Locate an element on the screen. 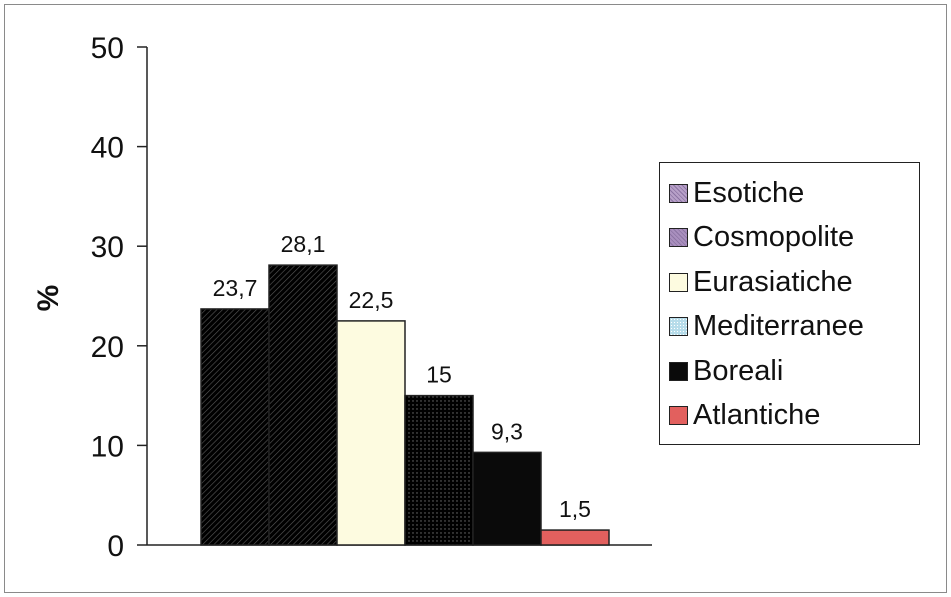 The image size is (951, 597). y-ticks: 0 10 20 30 40 50 is located at coordinates (119, 297).